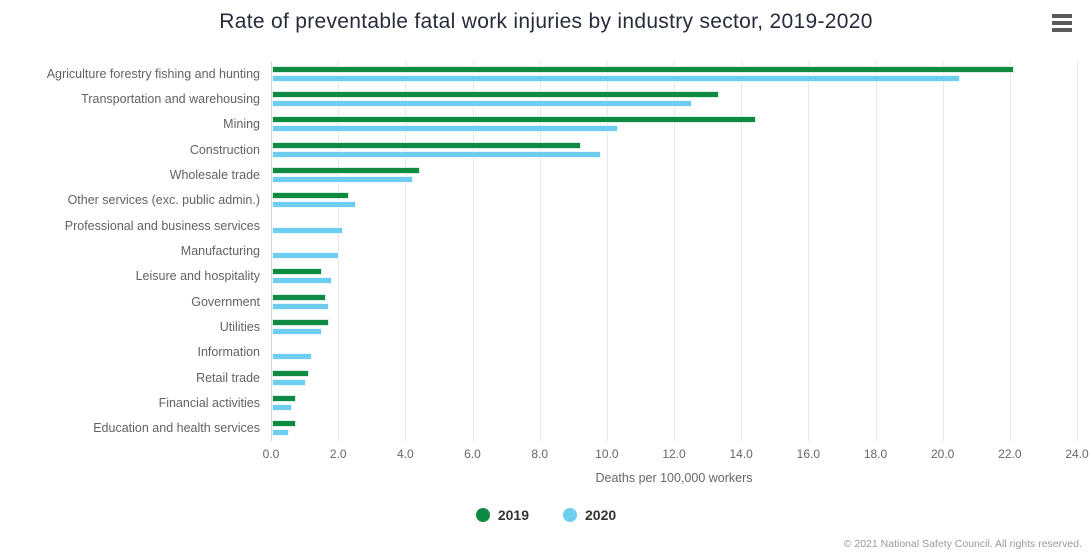 This screenshot has width=1092, height=557. Describe the element at coordinates (539, 454) in the screenshot. I see `x-tick-label: 8.0` at that location.